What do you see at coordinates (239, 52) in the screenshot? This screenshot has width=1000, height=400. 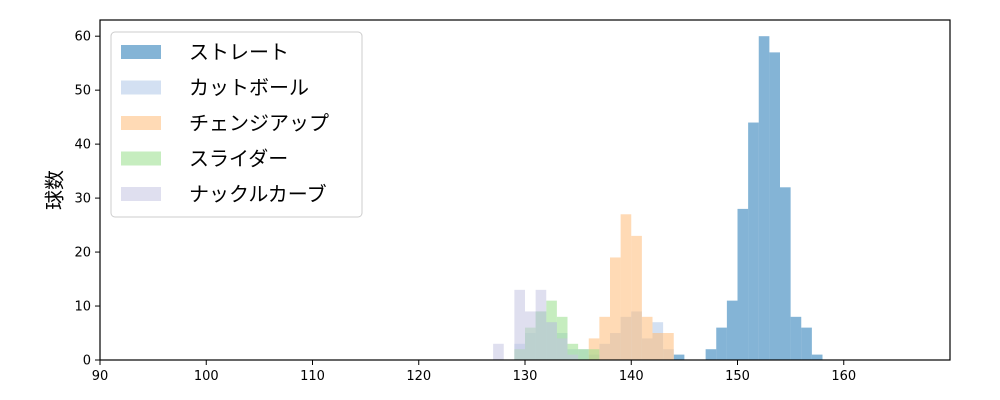 I see `legend-label-0: ストレート` at bounding box center [239, 52].